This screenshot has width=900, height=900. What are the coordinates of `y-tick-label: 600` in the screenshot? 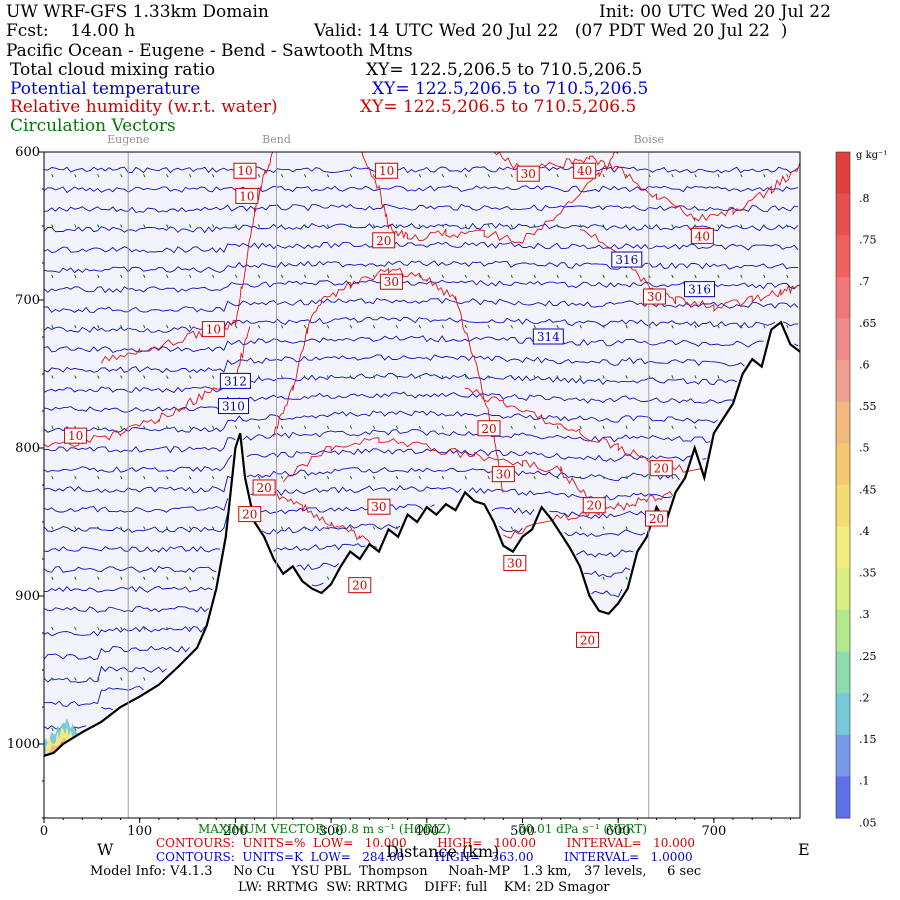 It's located at (27, 152).